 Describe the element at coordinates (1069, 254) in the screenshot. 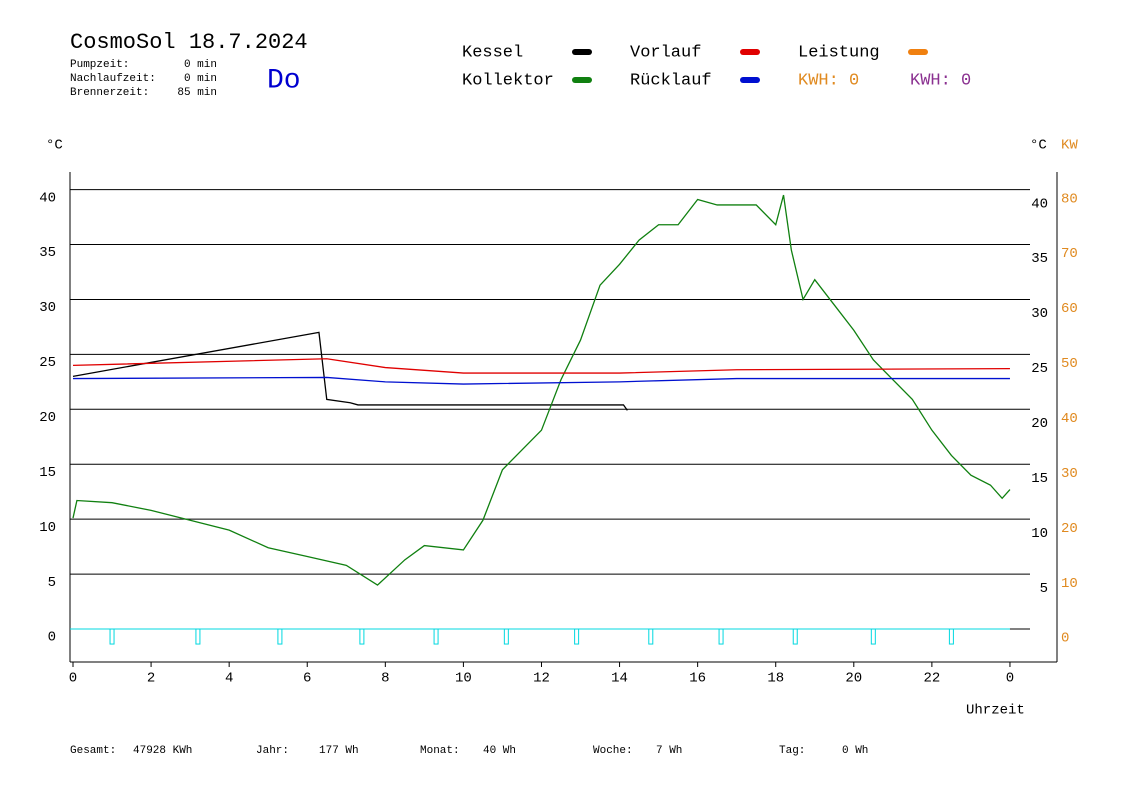

I see `y2-tick-label: 70` at that location.